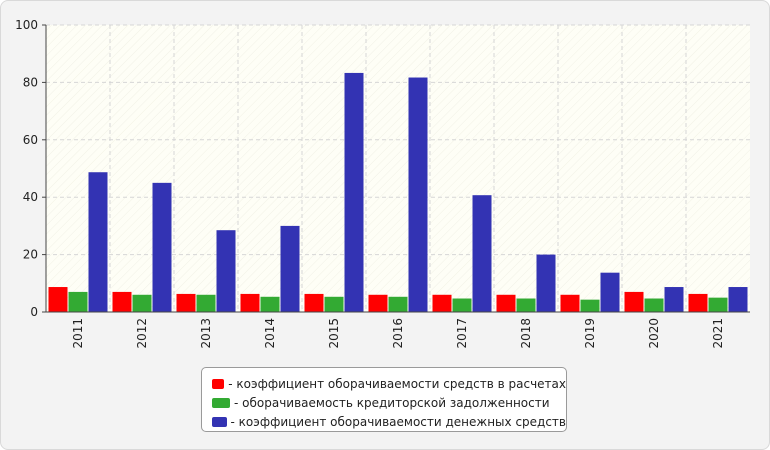 The image size is (770, 450). What do you see at coordinates (654, 333) in the screenshot?
I see `x-tick-label: 2020` at bounding box center [654, 333].